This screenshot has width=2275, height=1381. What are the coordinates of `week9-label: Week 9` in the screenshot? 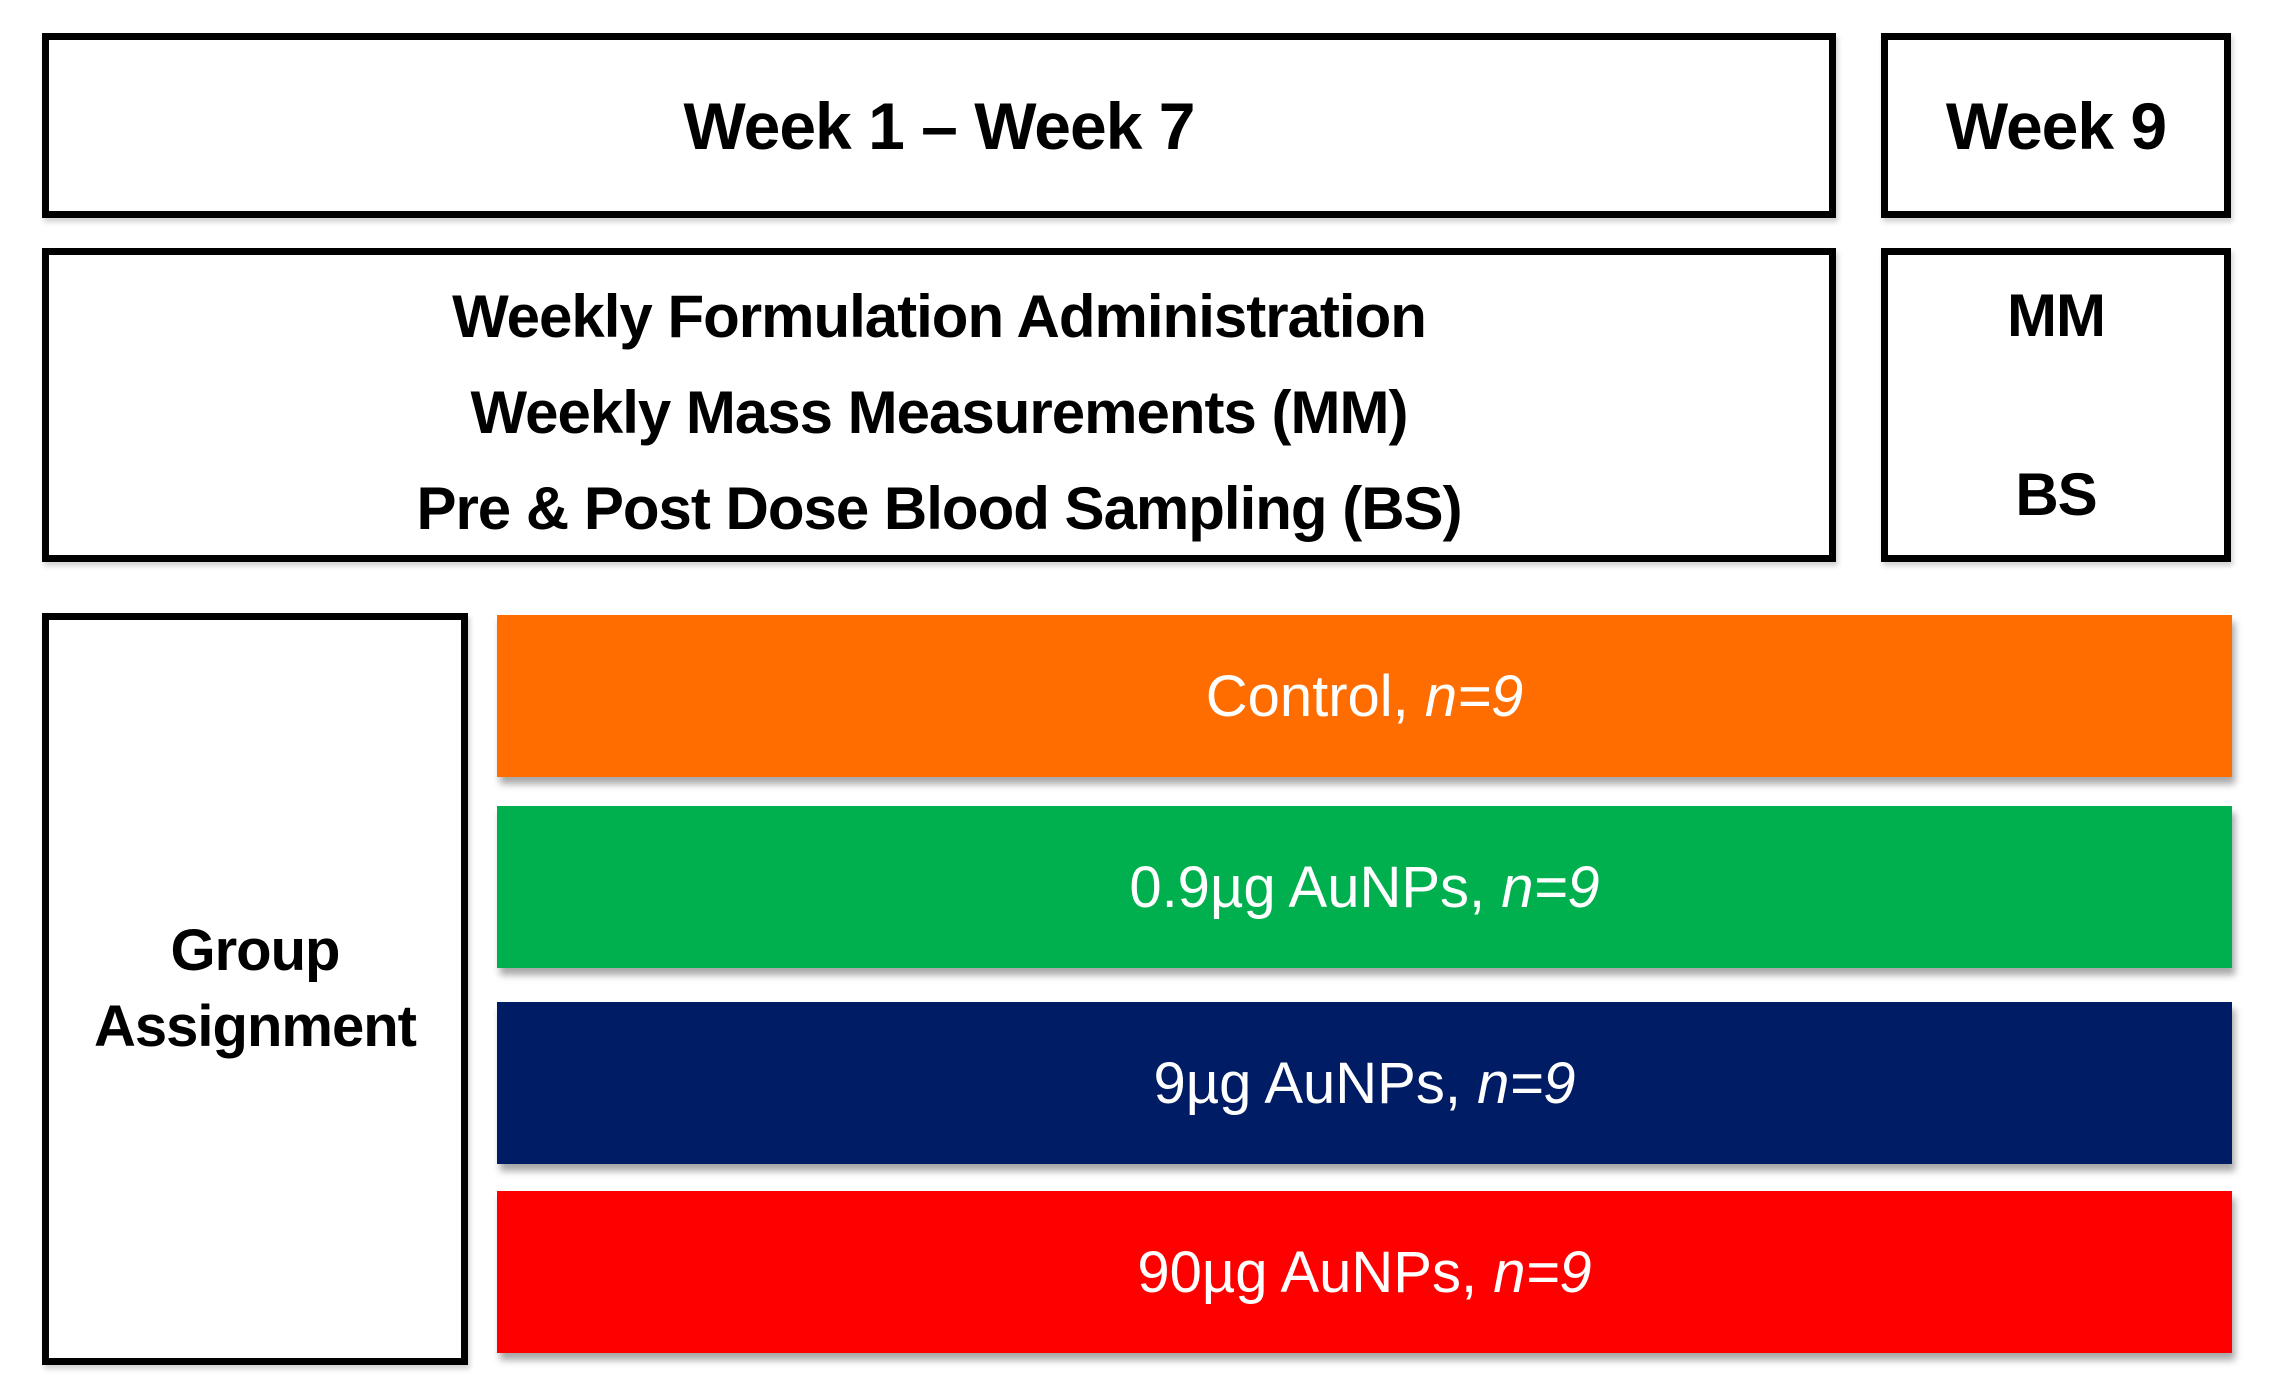 It's located at (2056, 125).